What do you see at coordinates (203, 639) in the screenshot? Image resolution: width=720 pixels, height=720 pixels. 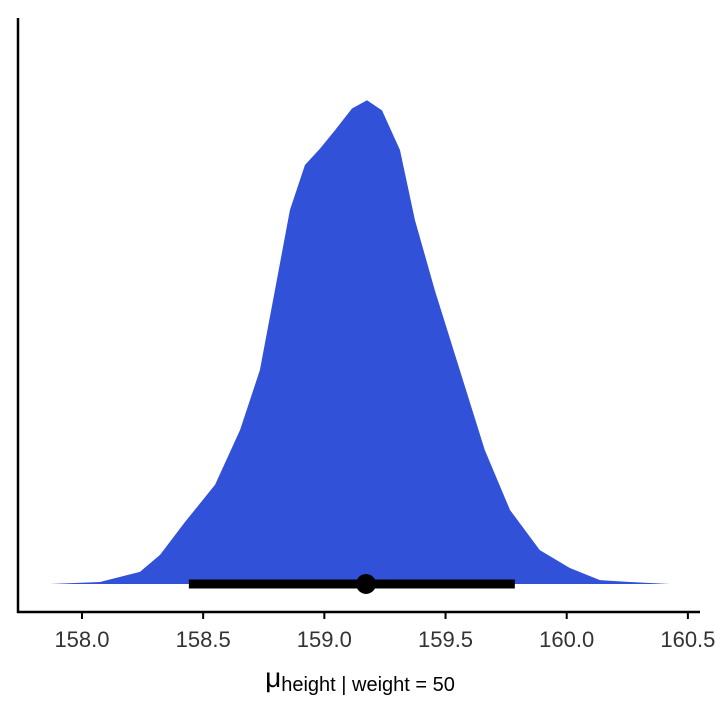 I see `x-tick-label: 158.5` at bounding box center [203, 639].